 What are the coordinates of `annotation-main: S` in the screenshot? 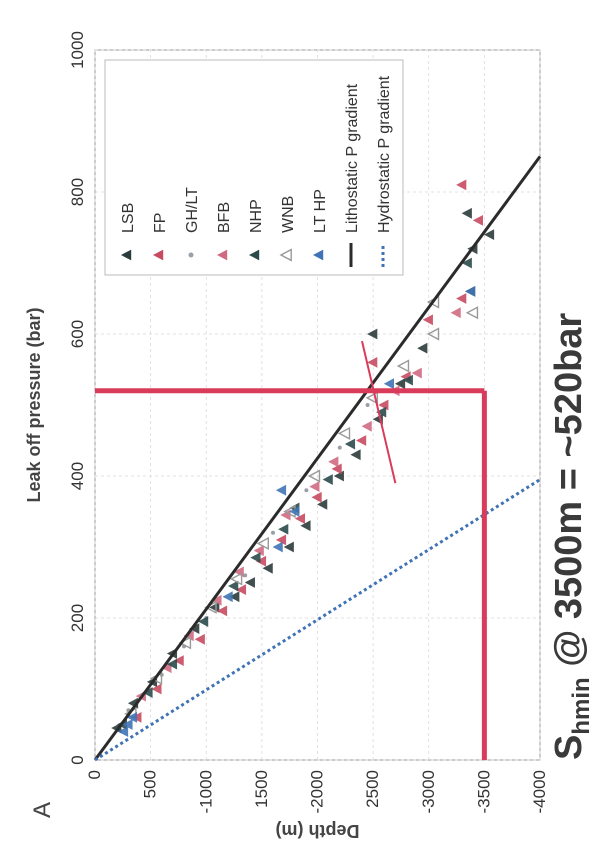 It's located at (569, 747).